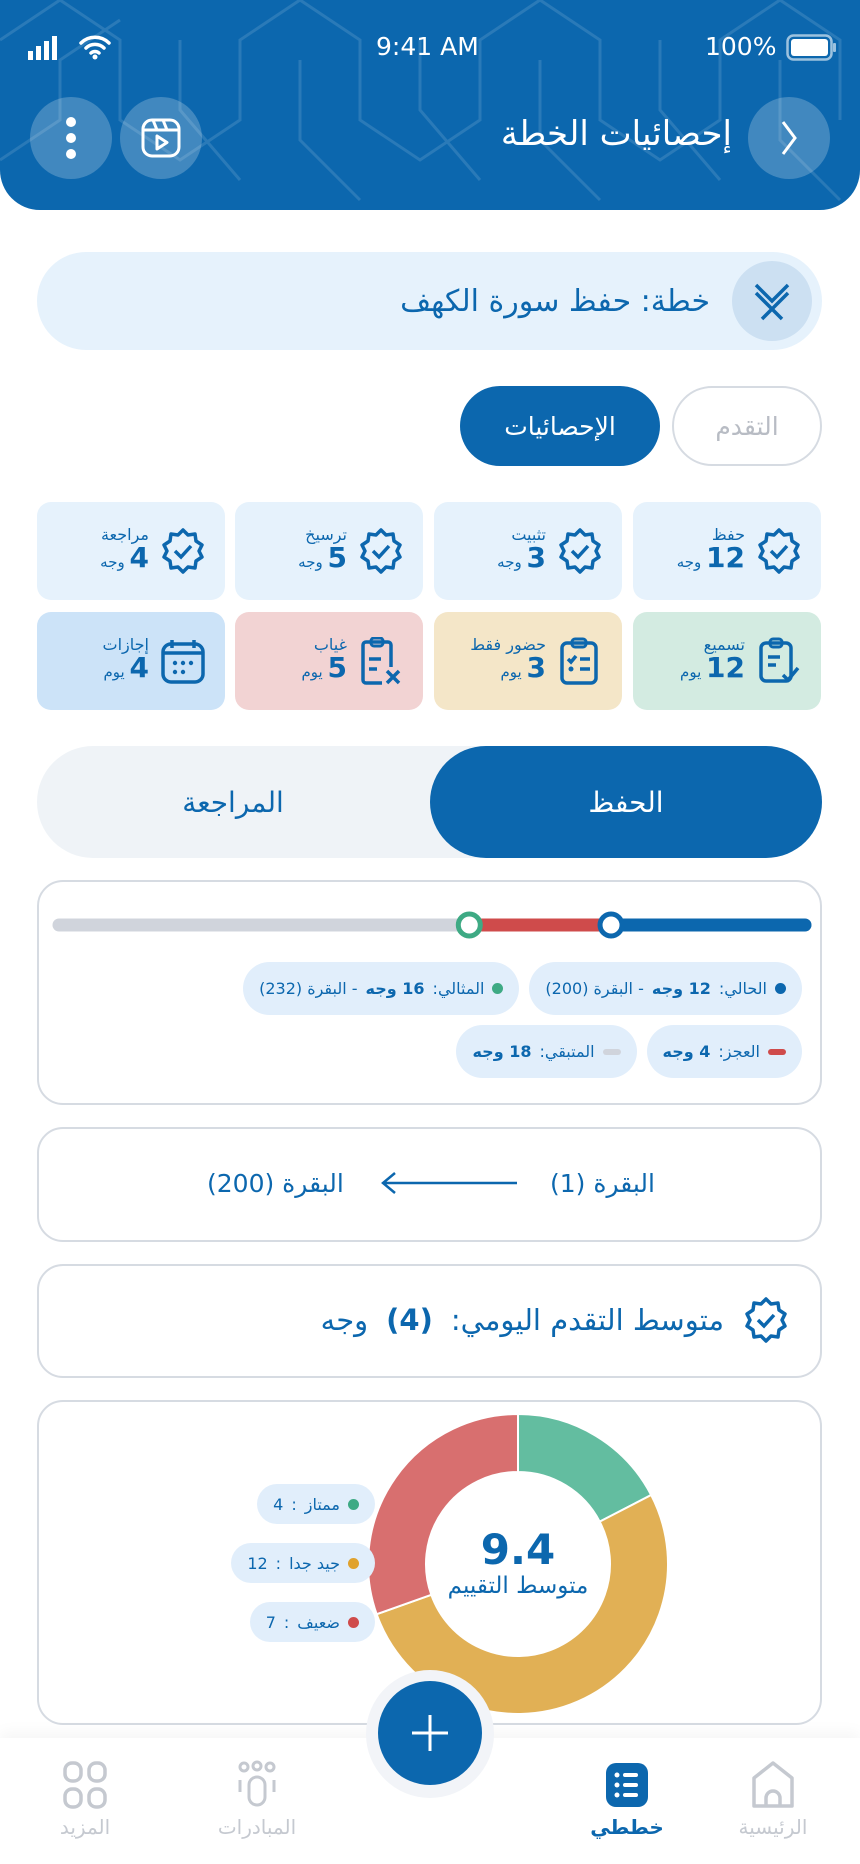  I want to click on ideal-marker, so click(469, 925).